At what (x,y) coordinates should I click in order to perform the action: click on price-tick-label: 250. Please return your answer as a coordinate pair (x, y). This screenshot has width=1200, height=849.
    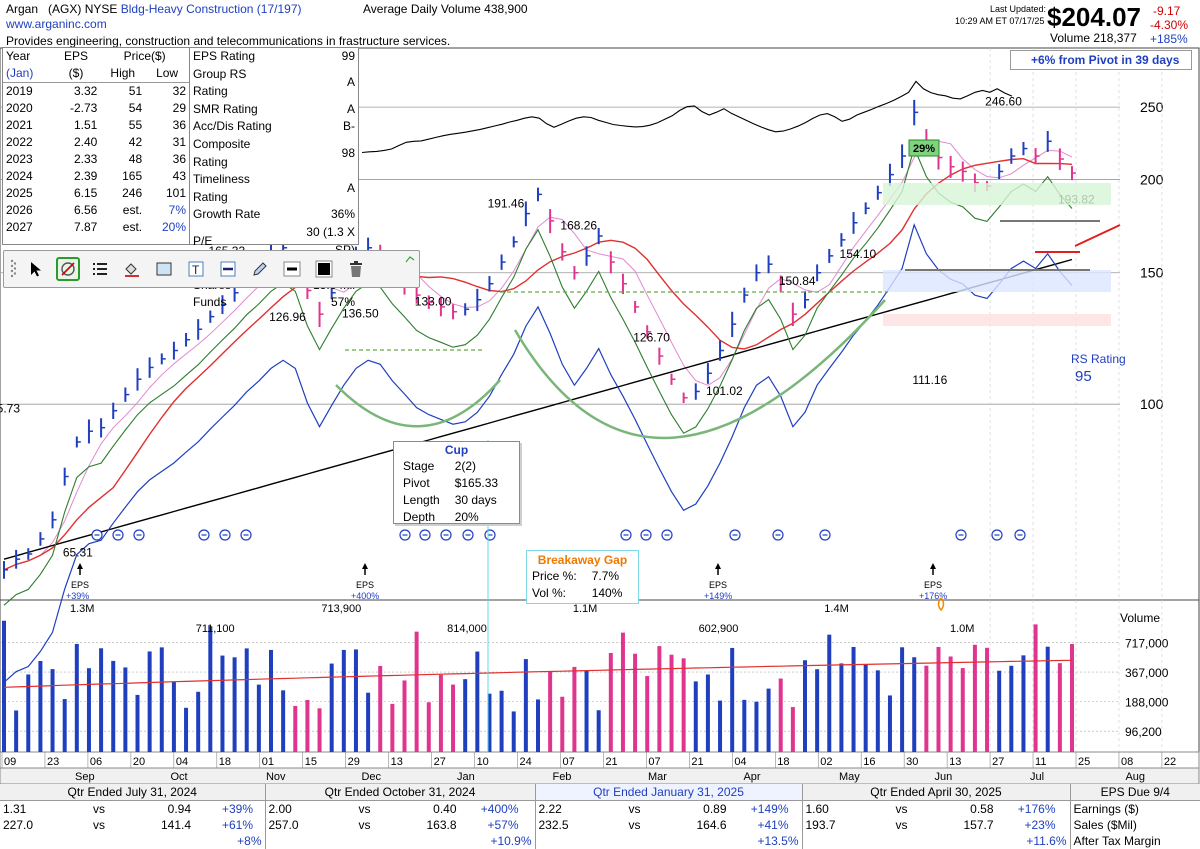
    Looking at the image, I should click on (1152, 107).